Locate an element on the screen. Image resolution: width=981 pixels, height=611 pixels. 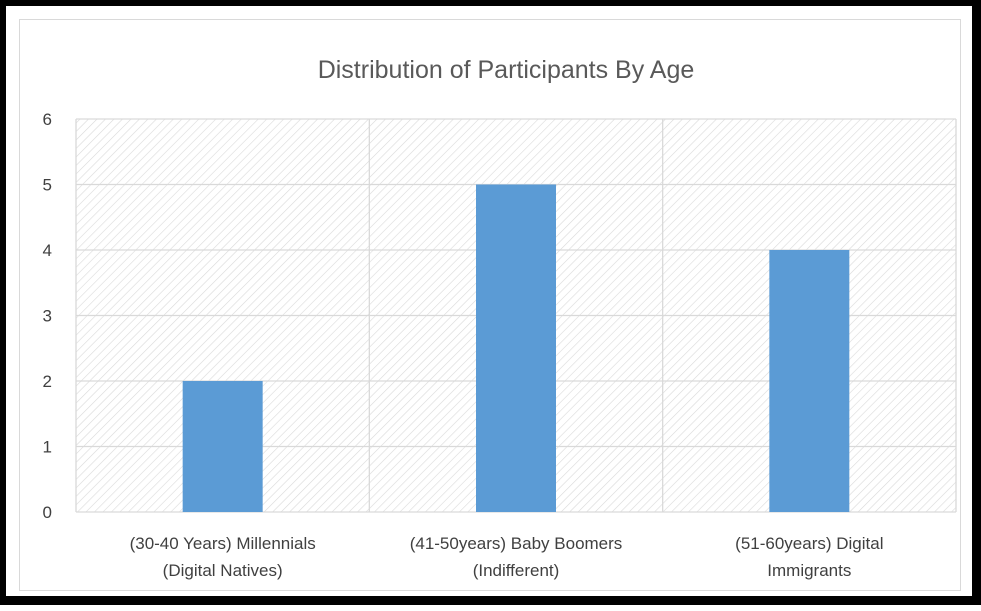
x-category-label: (51-60years) Digital is located at coordinates (809, 543).